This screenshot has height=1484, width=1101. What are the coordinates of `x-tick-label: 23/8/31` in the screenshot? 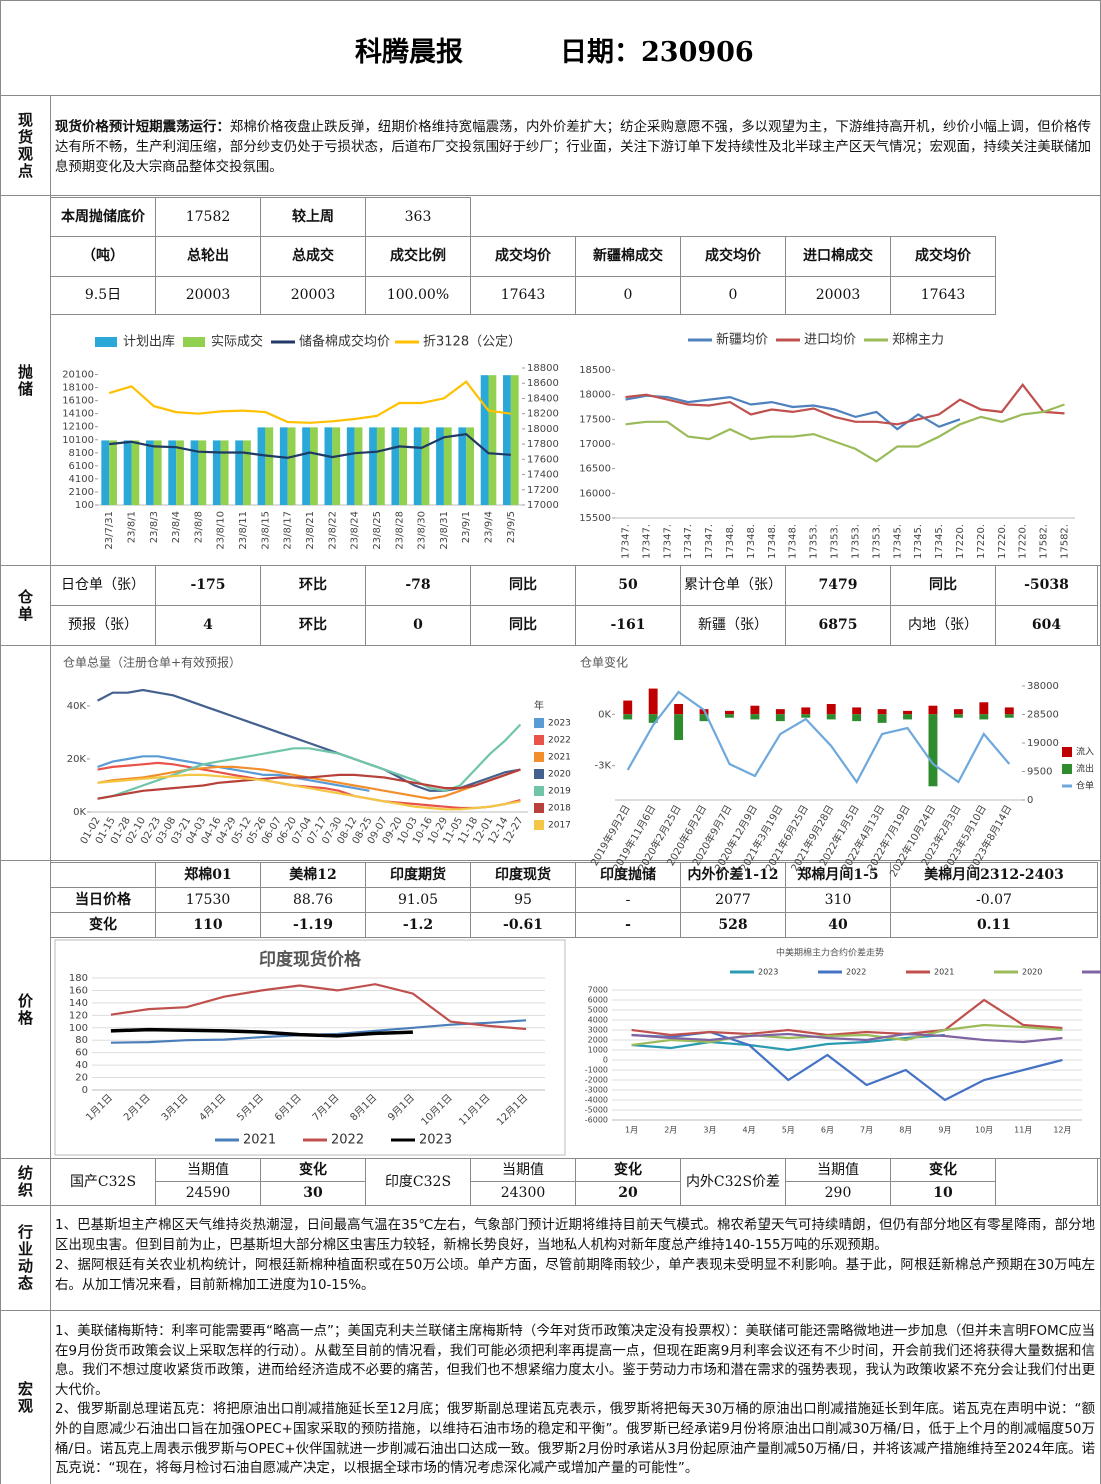 It's located at (444, 530).